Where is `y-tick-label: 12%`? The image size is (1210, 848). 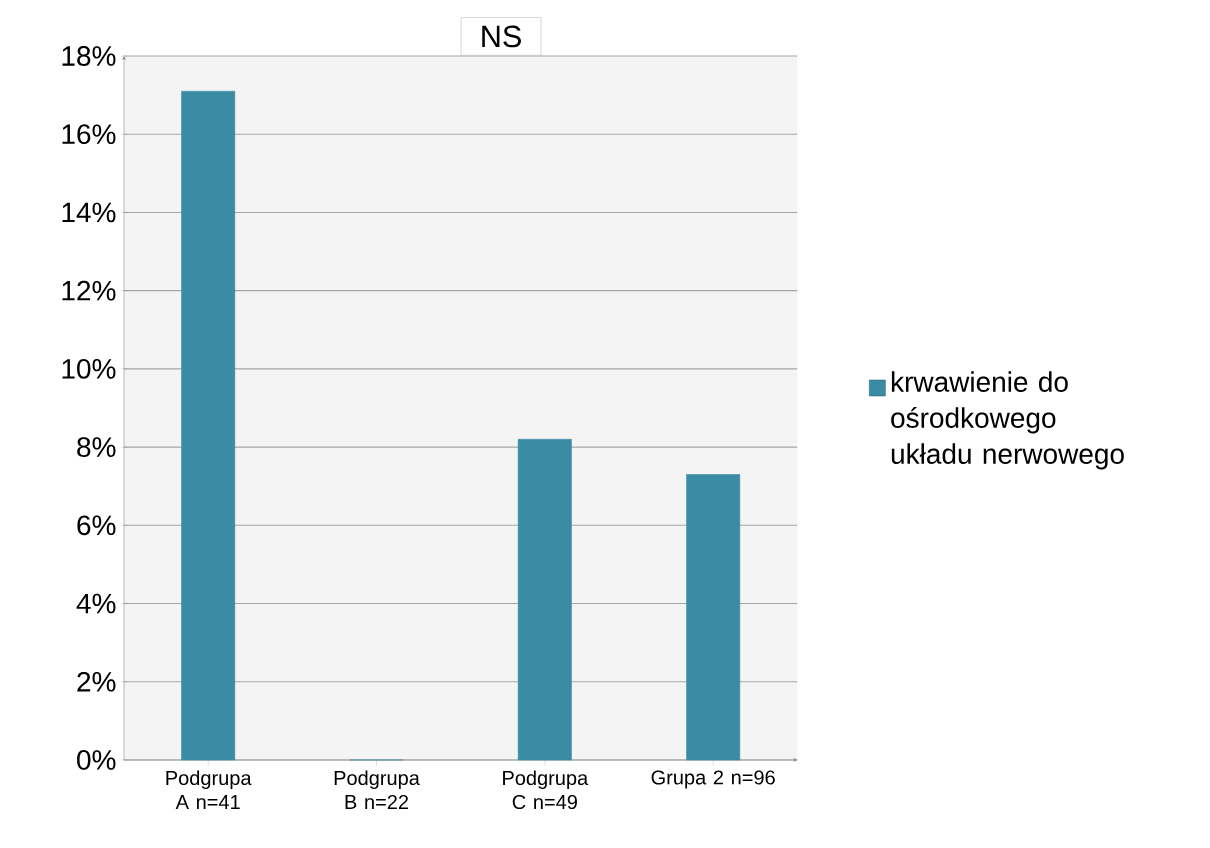
y-tick-label: 12% is located at coordinates (89, 290).